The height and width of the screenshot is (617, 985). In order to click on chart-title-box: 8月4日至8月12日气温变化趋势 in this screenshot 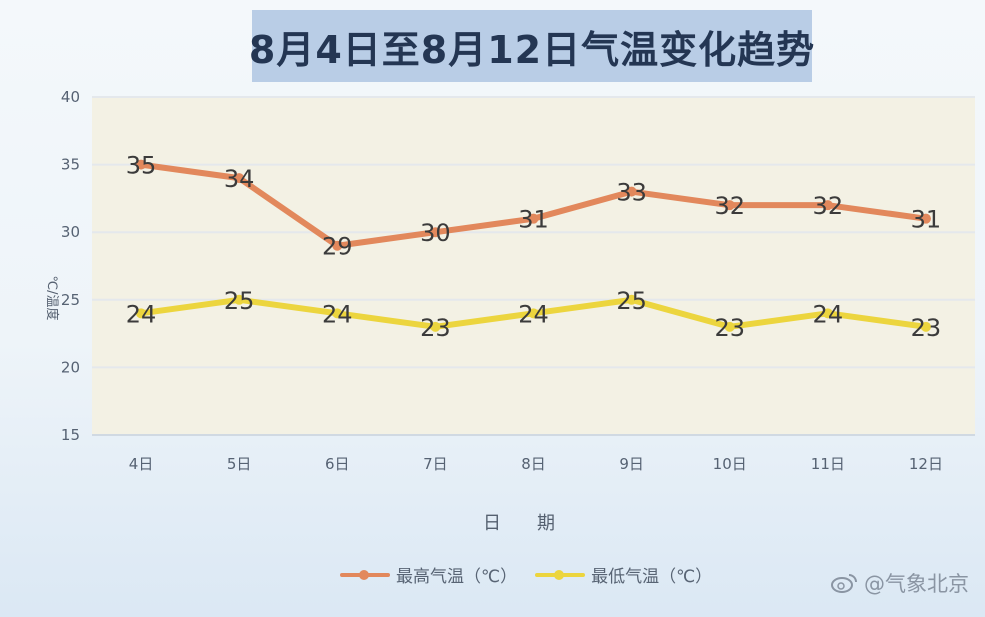, I will do `click(532, 46)`.